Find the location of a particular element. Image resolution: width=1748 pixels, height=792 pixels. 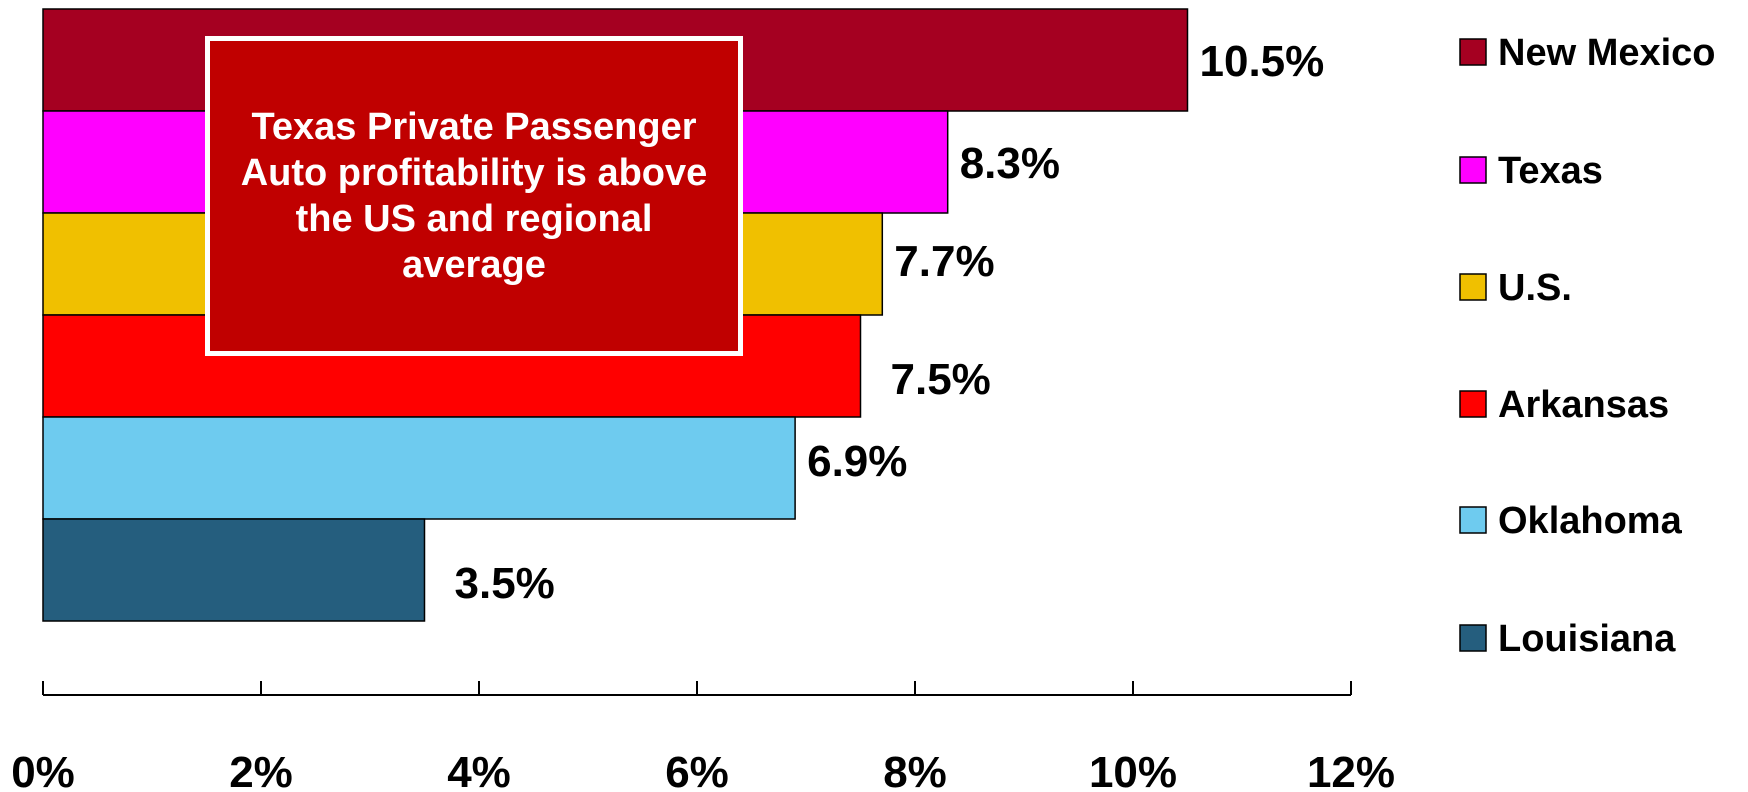

bar-oklahoma is located at coordinates (419, 468).